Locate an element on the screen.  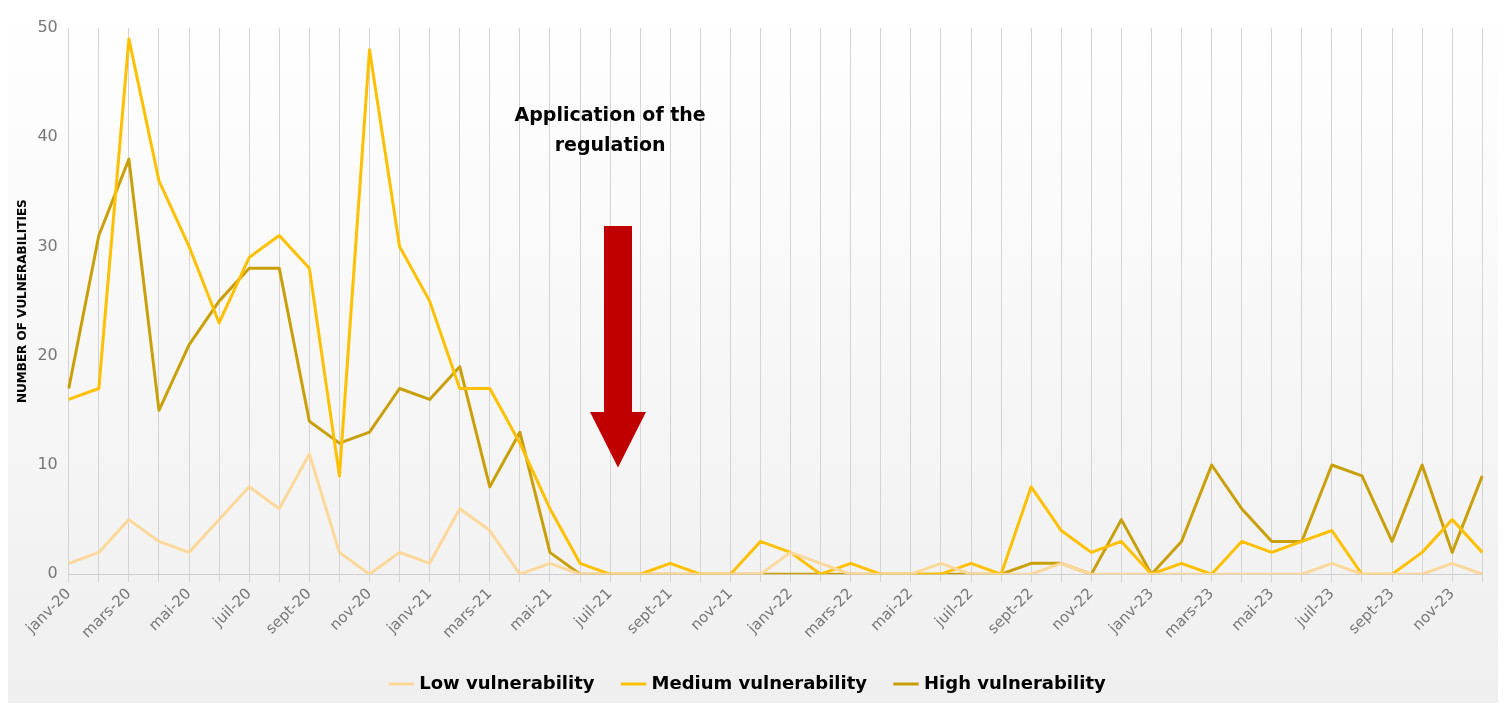
legend-label: Medium vulnerability is located at coordinates (759, 682).